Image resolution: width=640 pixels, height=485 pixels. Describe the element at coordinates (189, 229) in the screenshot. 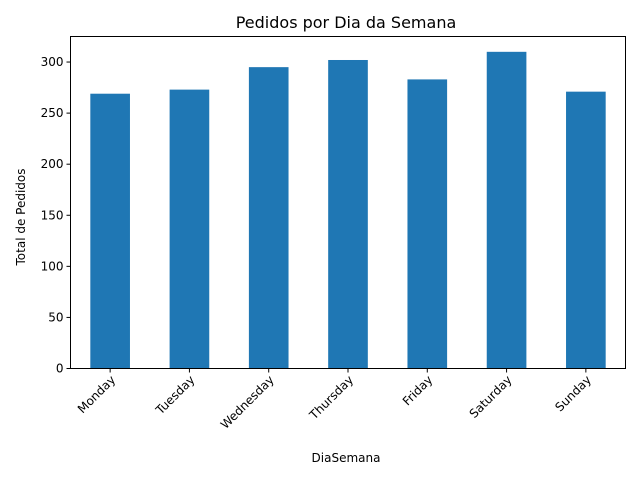

I see `bar-tuesday` at that location.